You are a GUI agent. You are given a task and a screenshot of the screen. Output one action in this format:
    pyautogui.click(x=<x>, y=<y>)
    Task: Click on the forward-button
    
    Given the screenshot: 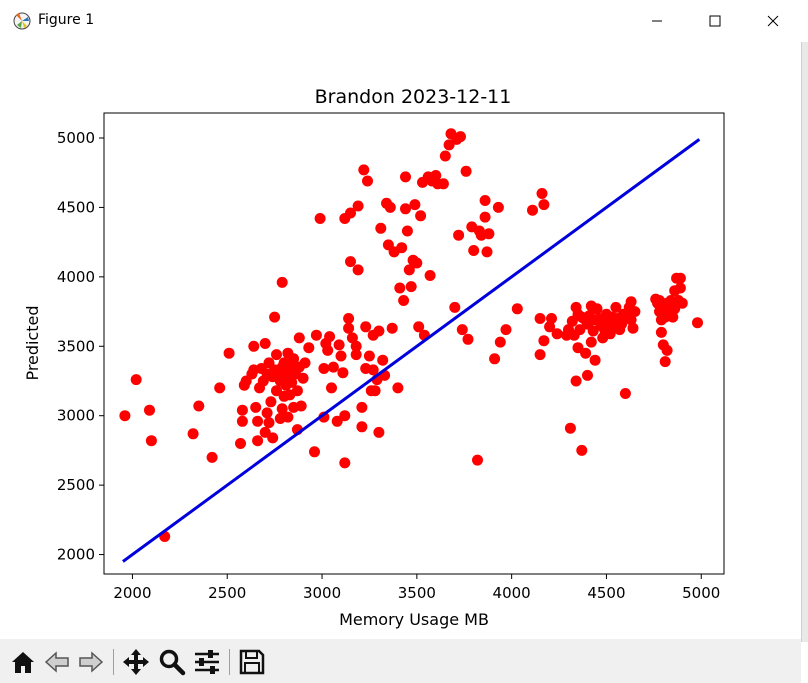 What is the action you would take?
    pyautogui.click(x=91, y=662)
    